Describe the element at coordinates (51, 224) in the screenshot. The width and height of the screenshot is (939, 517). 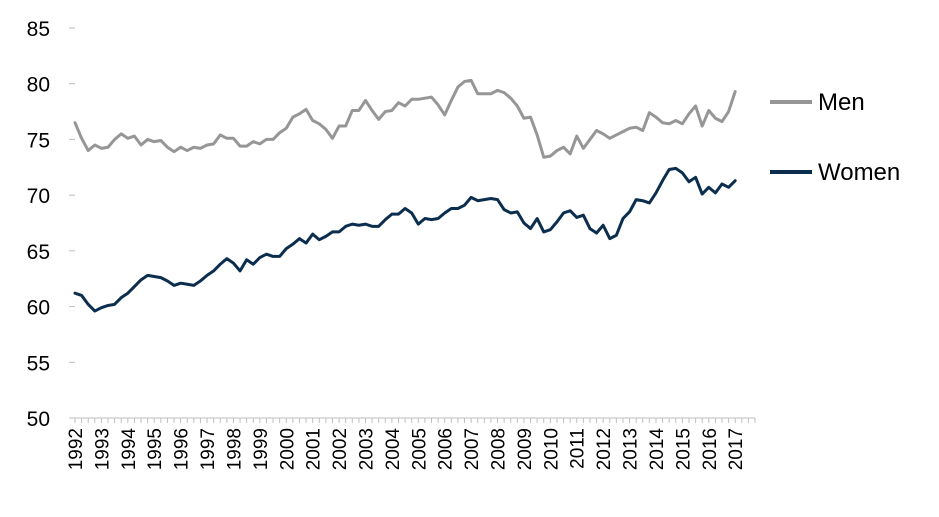
I see `y-axis-ticks: 50 55 60 65 70 75 80 85` at that location.